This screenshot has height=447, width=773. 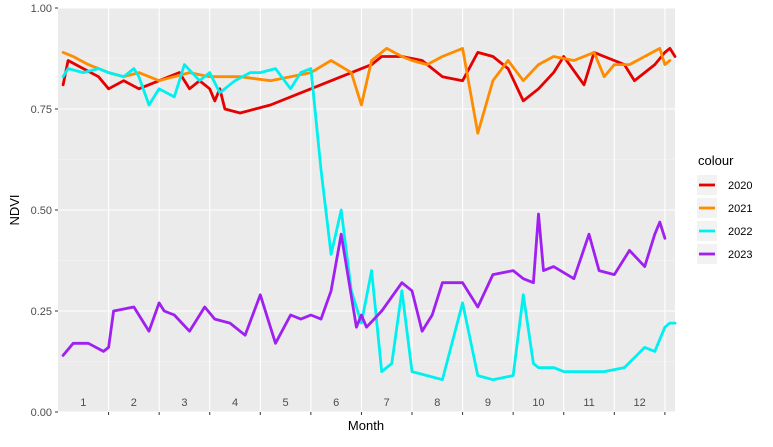 I want to click on y-tick-label: 1.00, so click(x=41, y=9).